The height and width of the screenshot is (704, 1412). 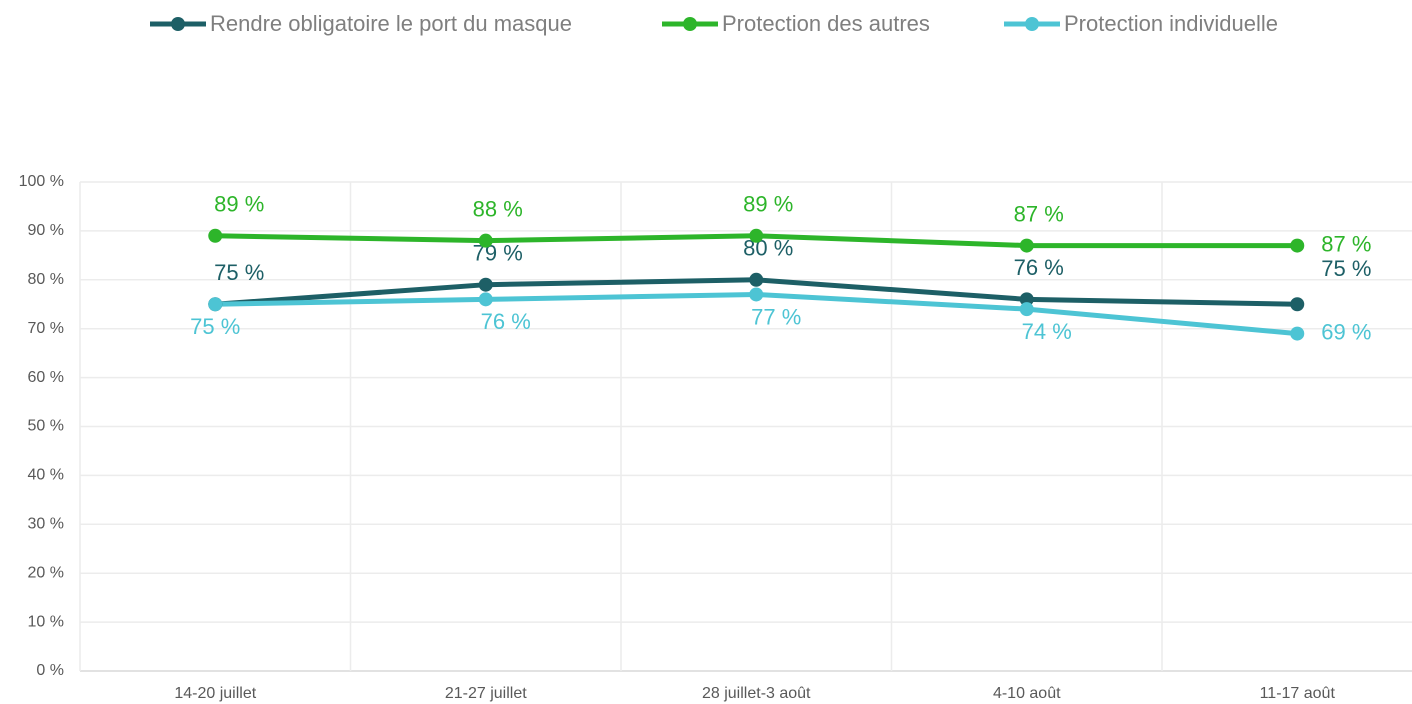 What do you see at coordinates (46, 328) in the screenshot?
I see `y-tick-label: 70 %` at bounding box center [46, 328].